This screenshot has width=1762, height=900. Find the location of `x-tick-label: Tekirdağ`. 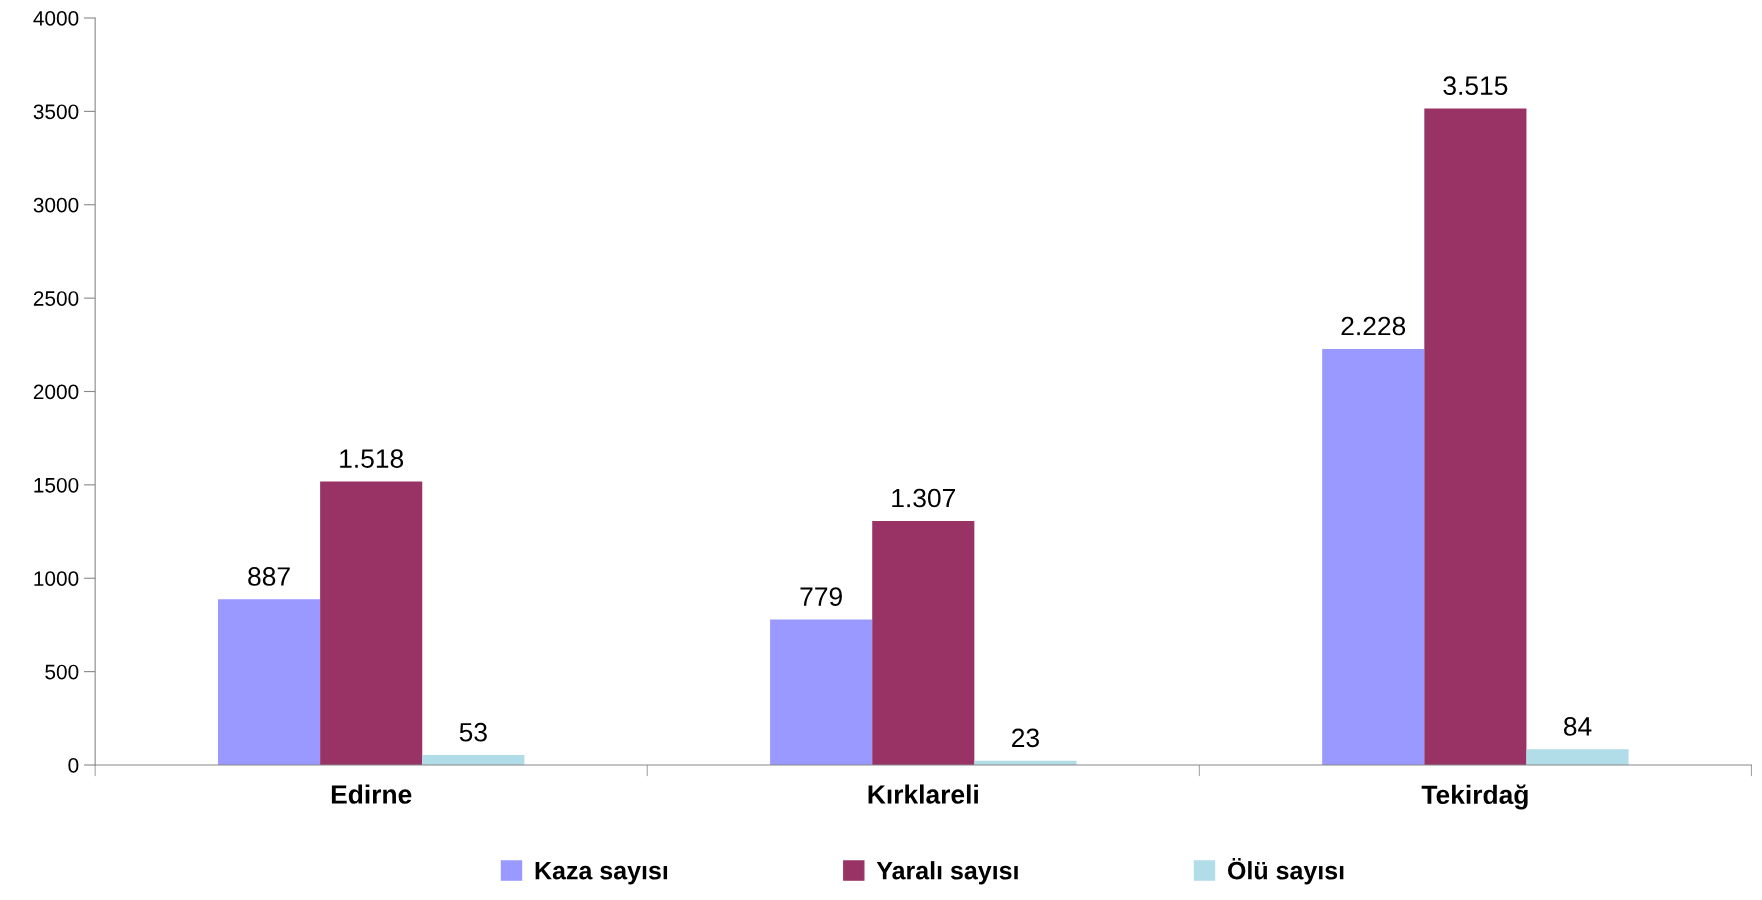

x-tick-label: Tekirdağ is located at coordinates (1474, 797).